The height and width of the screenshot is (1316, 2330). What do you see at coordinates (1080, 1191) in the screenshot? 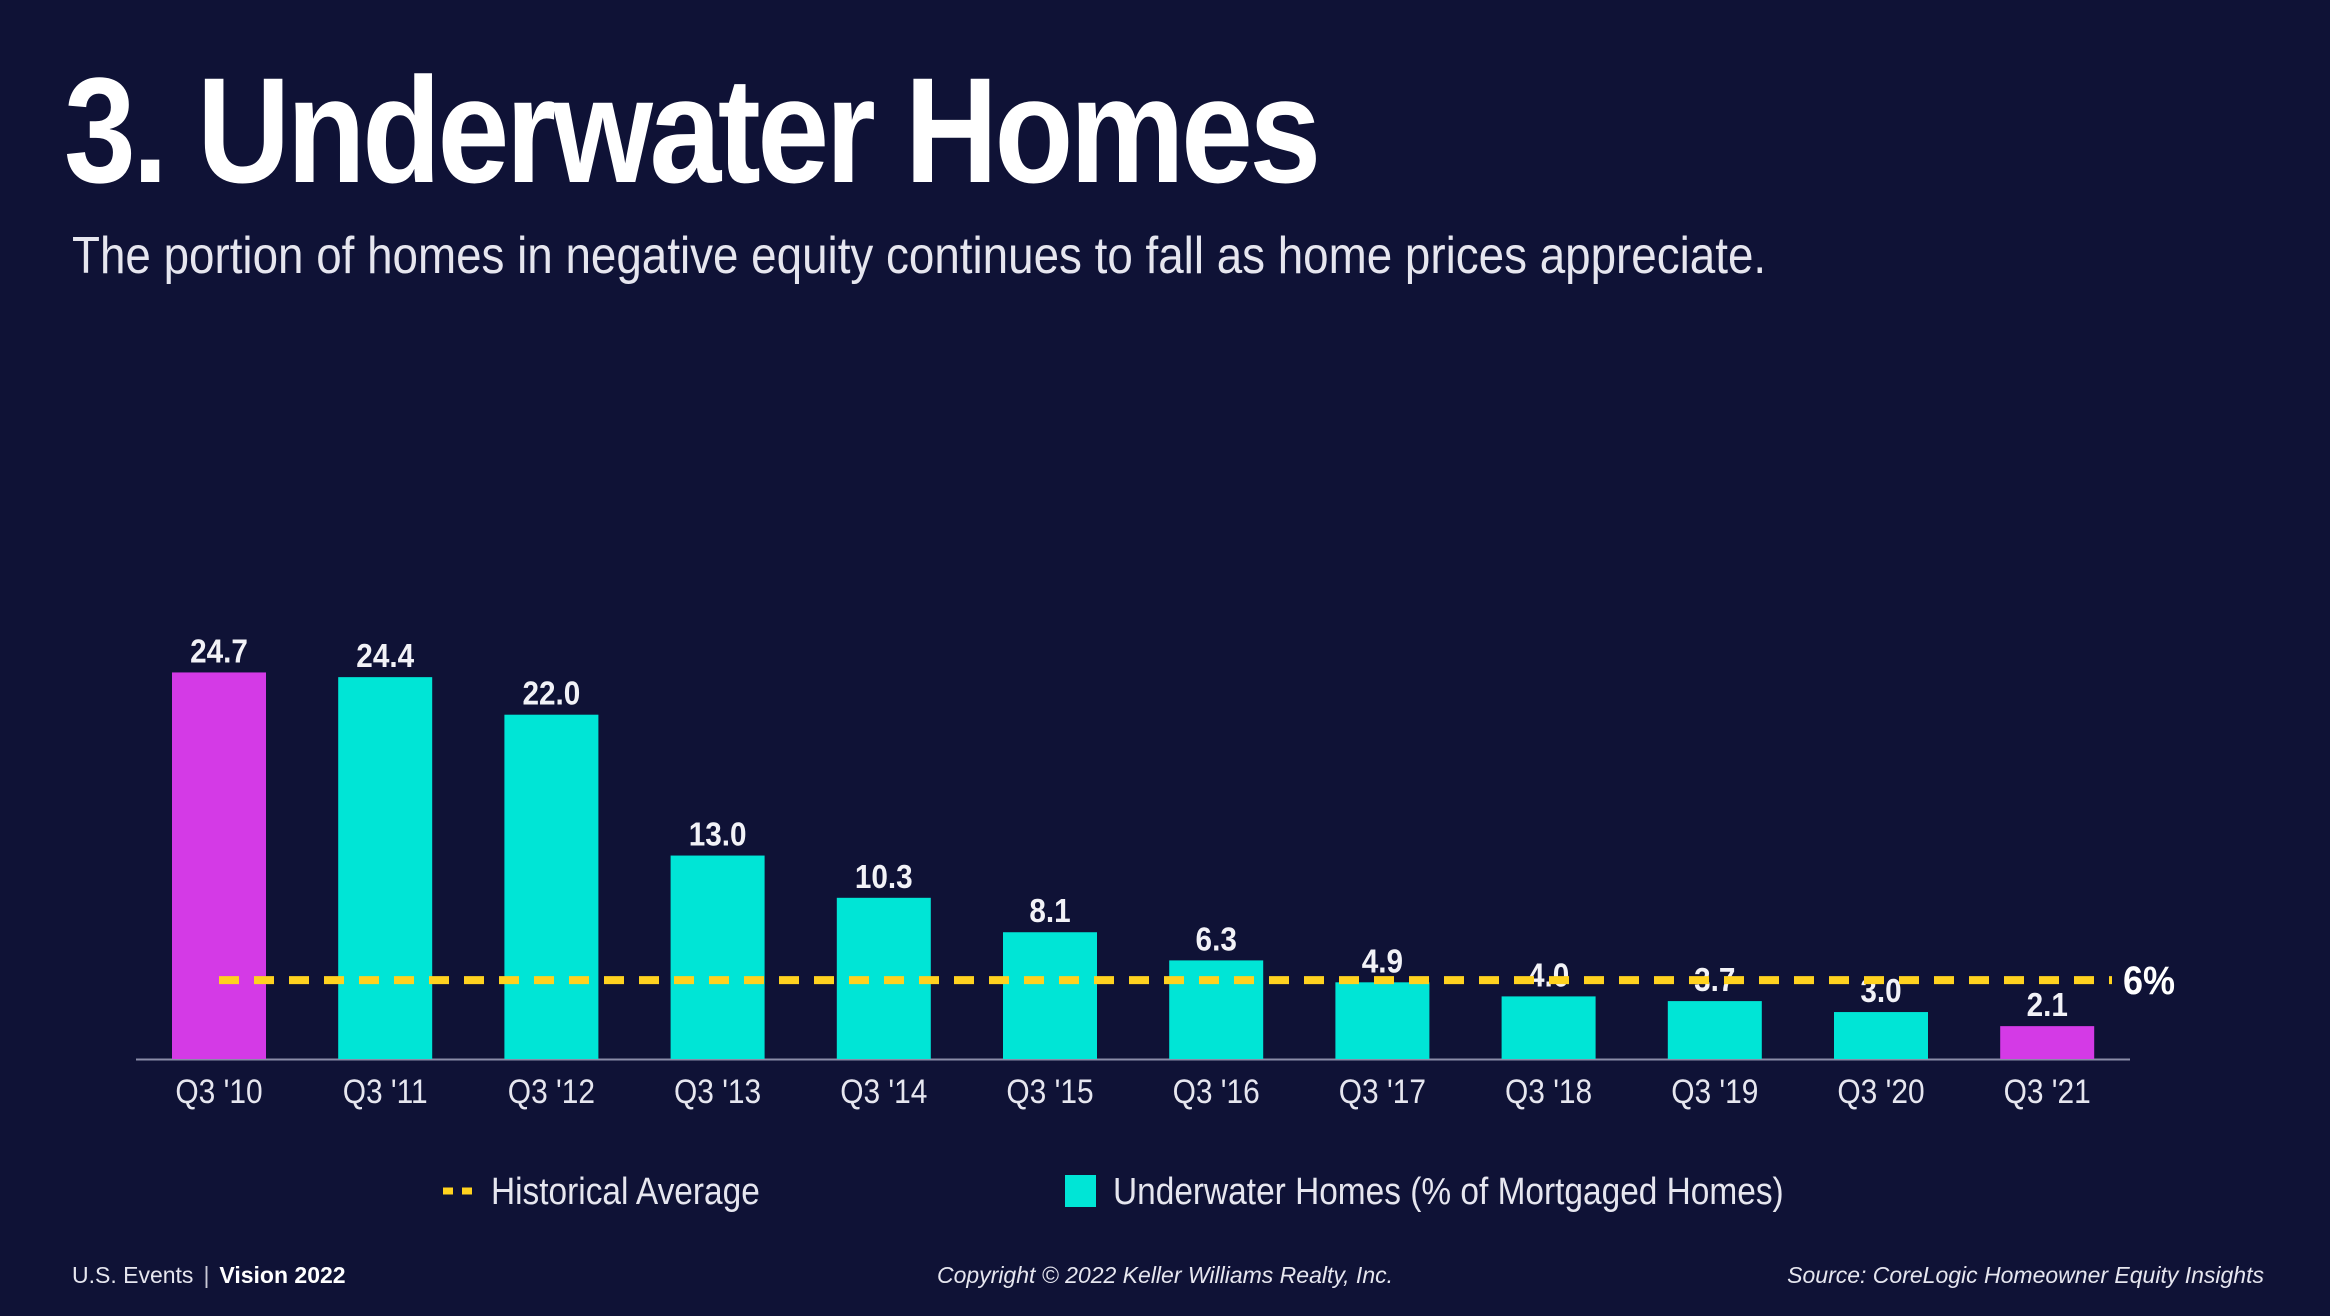
I see `legend-bar-swatch` at bounding box center [1080, 1191].